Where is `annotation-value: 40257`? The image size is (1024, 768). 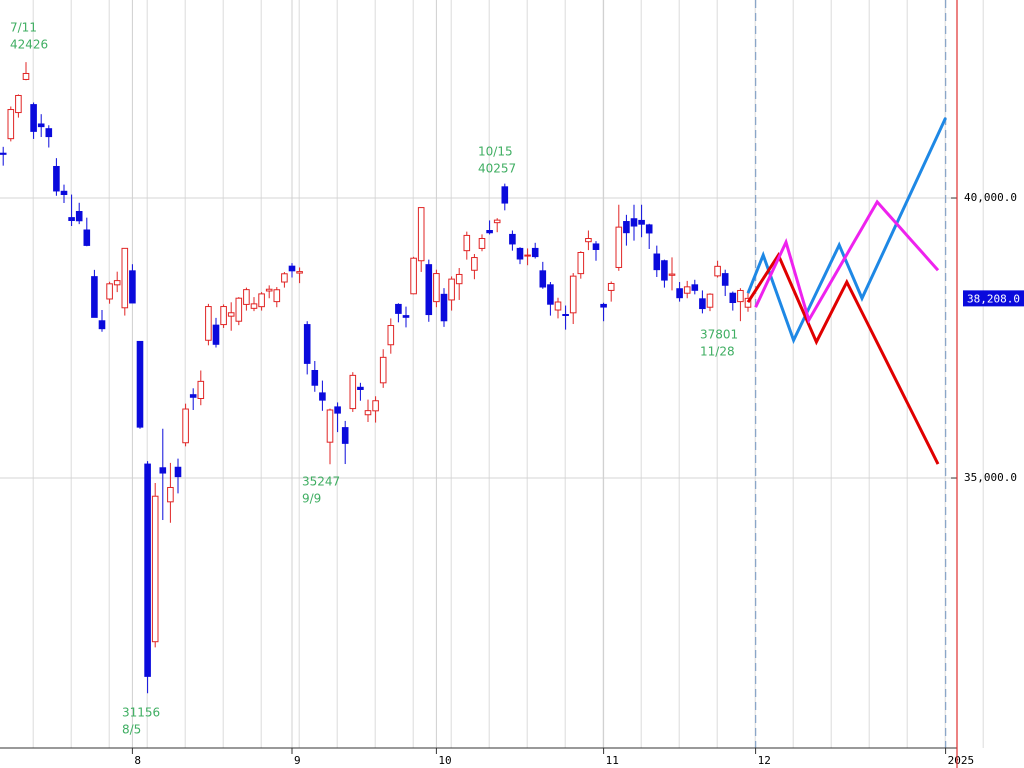 annotation-value: 40257 is located at coordinates (497, 169).